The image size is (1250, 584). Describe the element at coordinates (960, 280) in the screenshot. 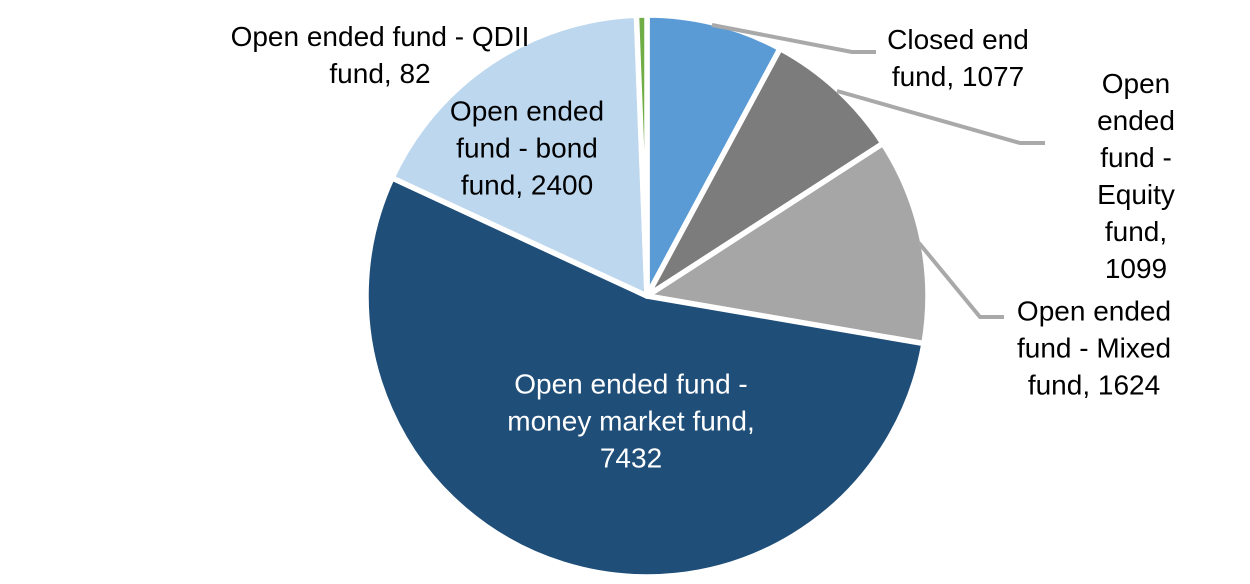

I see `leader-line-open-ended-fund-mixed-fund` at that location.